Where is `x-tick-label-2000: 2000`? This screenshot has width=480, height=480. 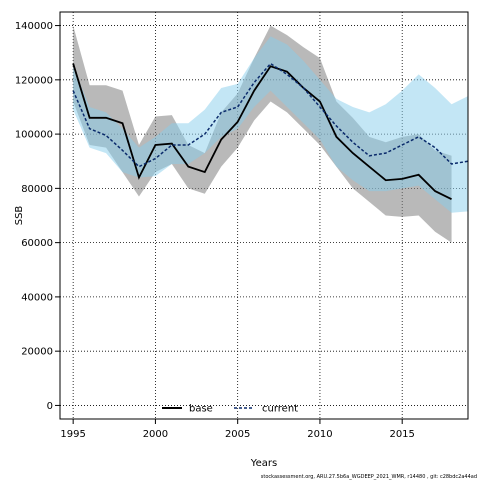
x-tick-label-2000: 2000 is located at coordinates (155, 434).